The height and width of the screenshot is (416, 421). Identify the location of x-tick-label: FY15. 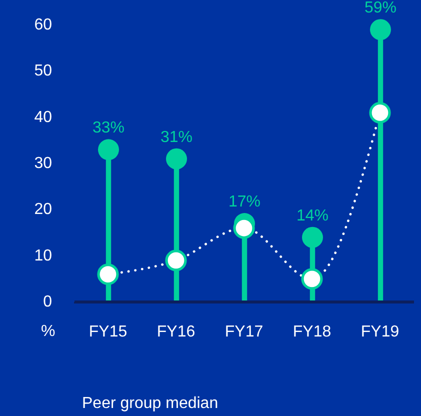
(108, 331).